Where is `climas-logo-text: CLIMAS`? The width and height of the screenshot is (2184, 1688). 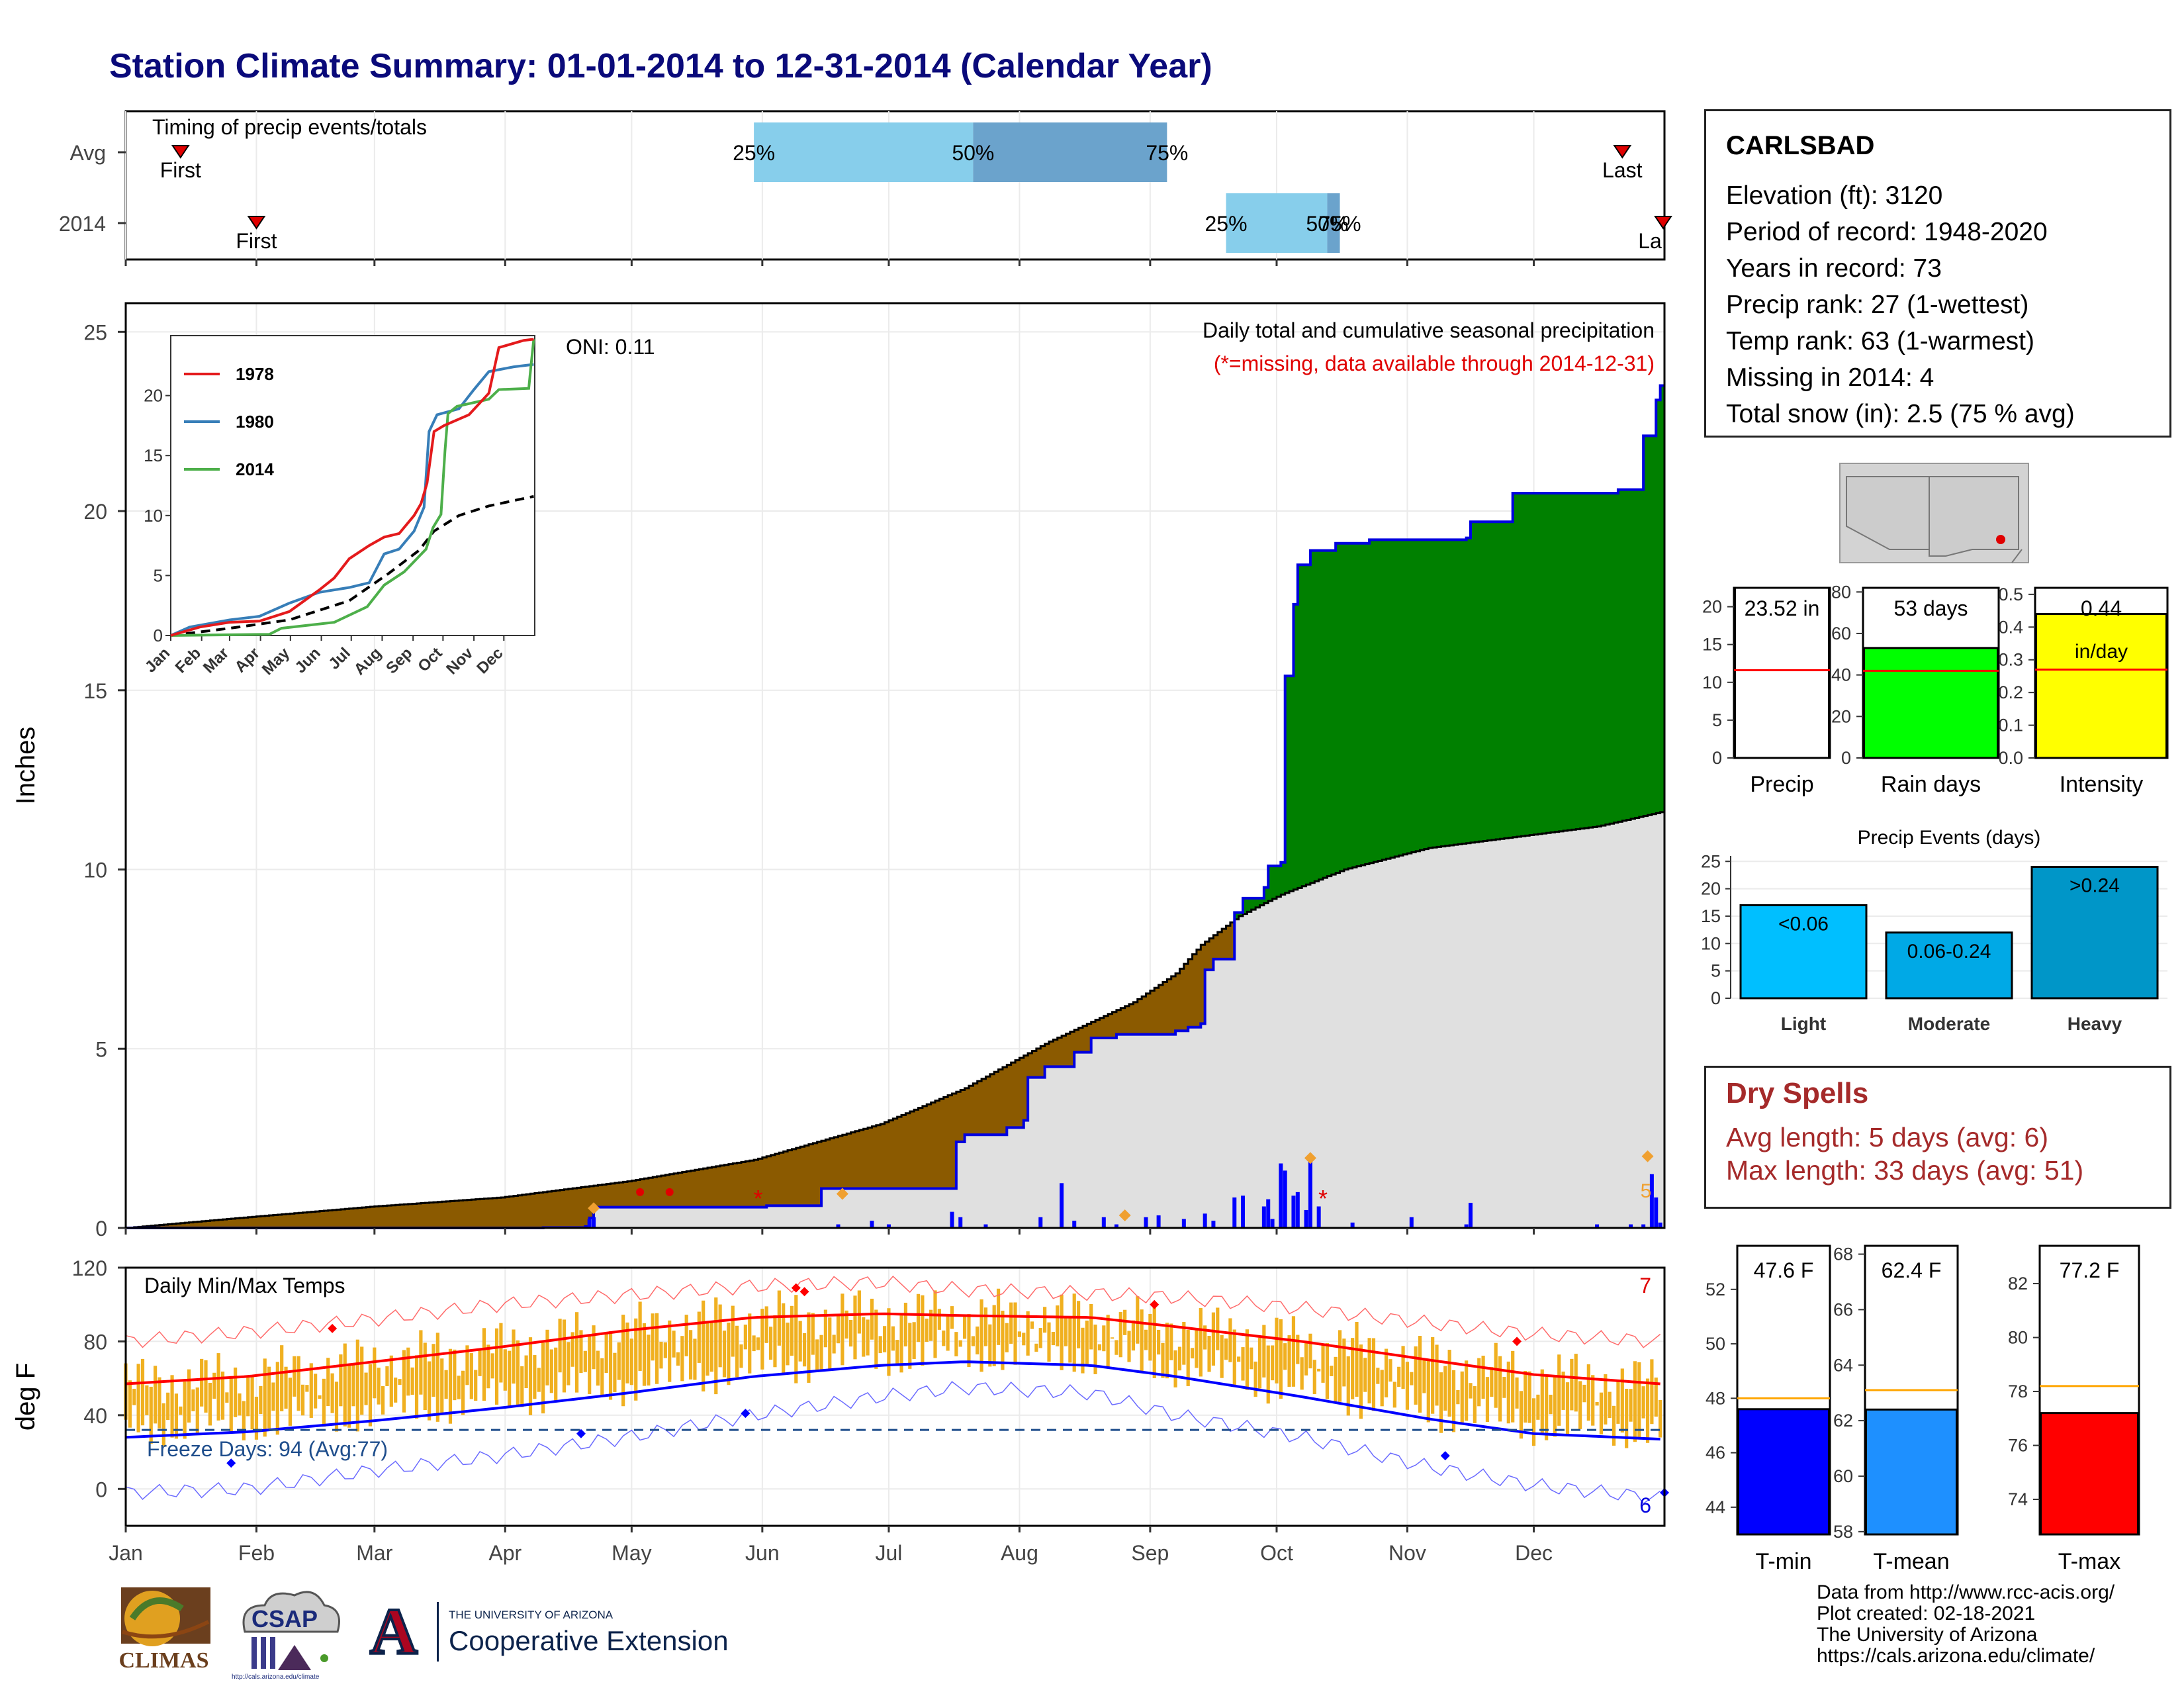 climas-logo-text: CLIMAS is located at coordinates (163, 1660).